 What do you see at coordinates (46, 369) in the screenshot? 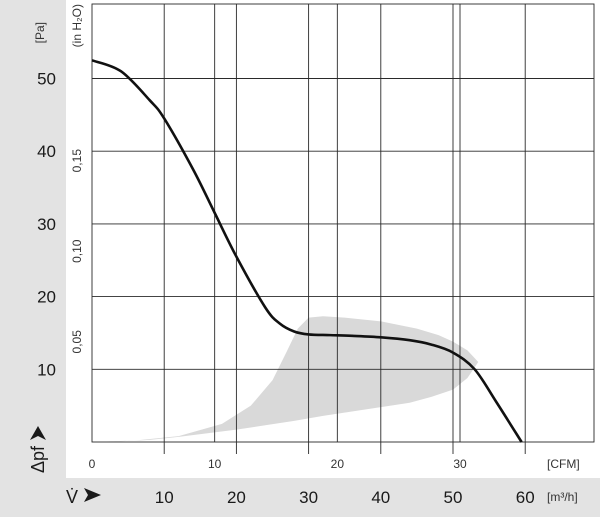
I see `y-tick-pa-0: 10` at bounding box center [46, 369].